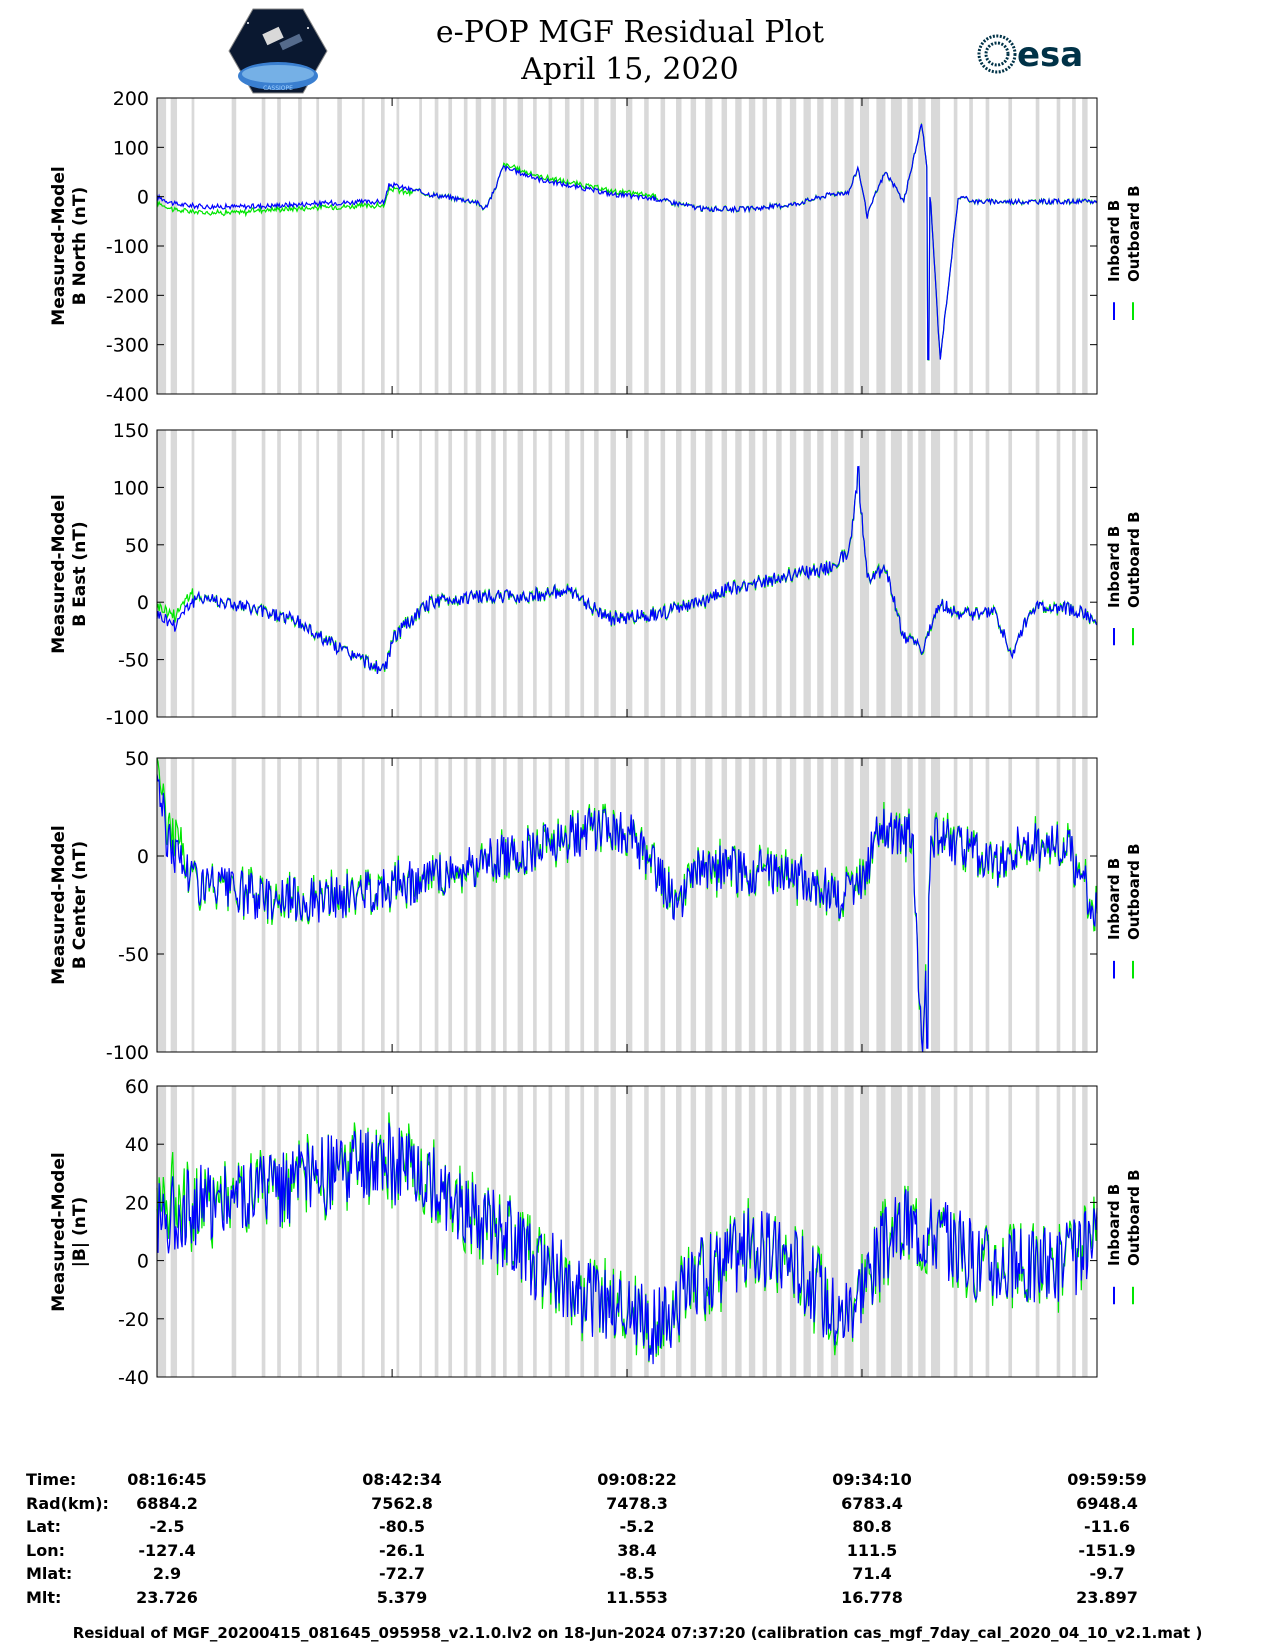 The width and height of the screenshot is (1275, 1650). Describe the element at coordinates (127, 346) in the screenshot. I see `y-tick-label: -300` at that location.